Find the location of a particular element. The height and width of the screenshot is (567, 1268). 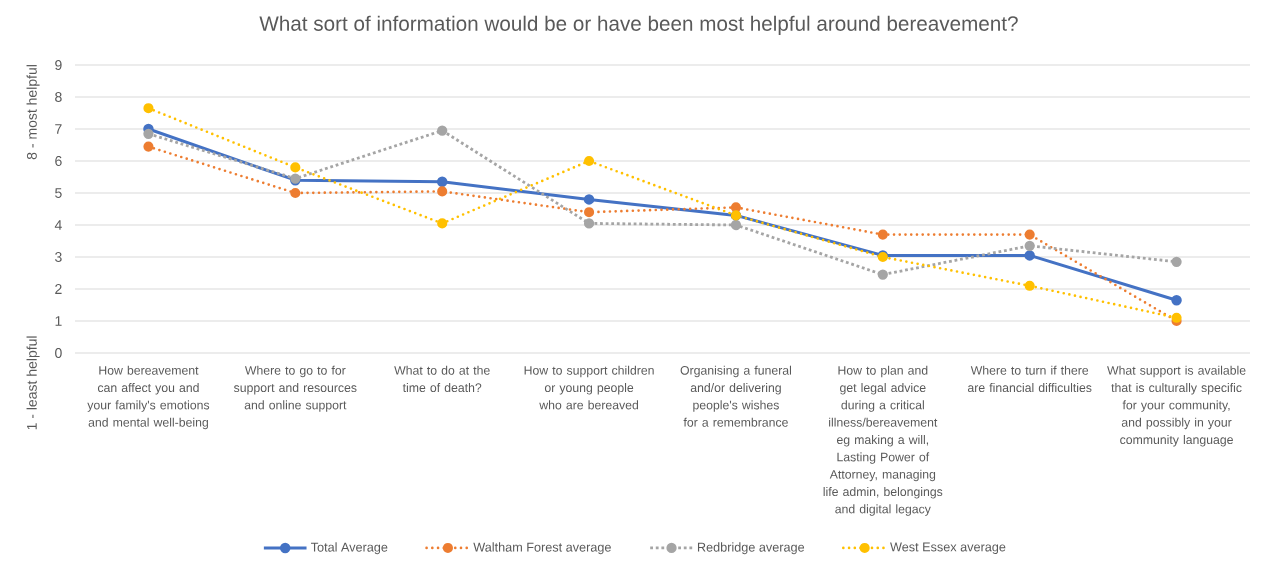

x-tick-label: What support is available that is culturally specific for your community, and possibly in your community language is located at coordinates (1176, 406).